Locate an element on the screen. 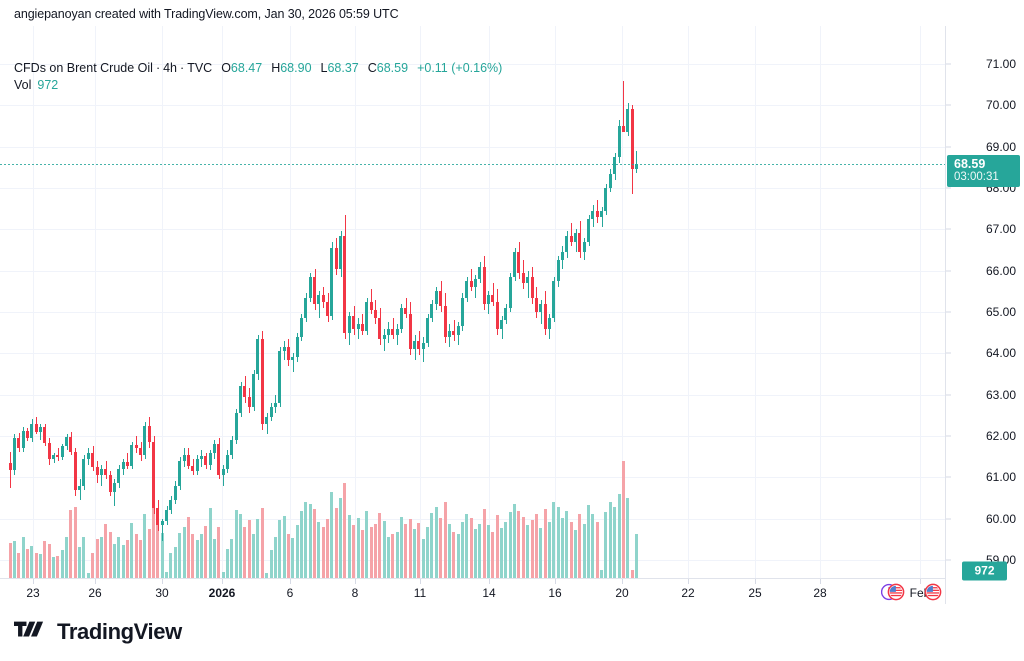  time-axis-label: 6 is located at coordinates (290, 593).